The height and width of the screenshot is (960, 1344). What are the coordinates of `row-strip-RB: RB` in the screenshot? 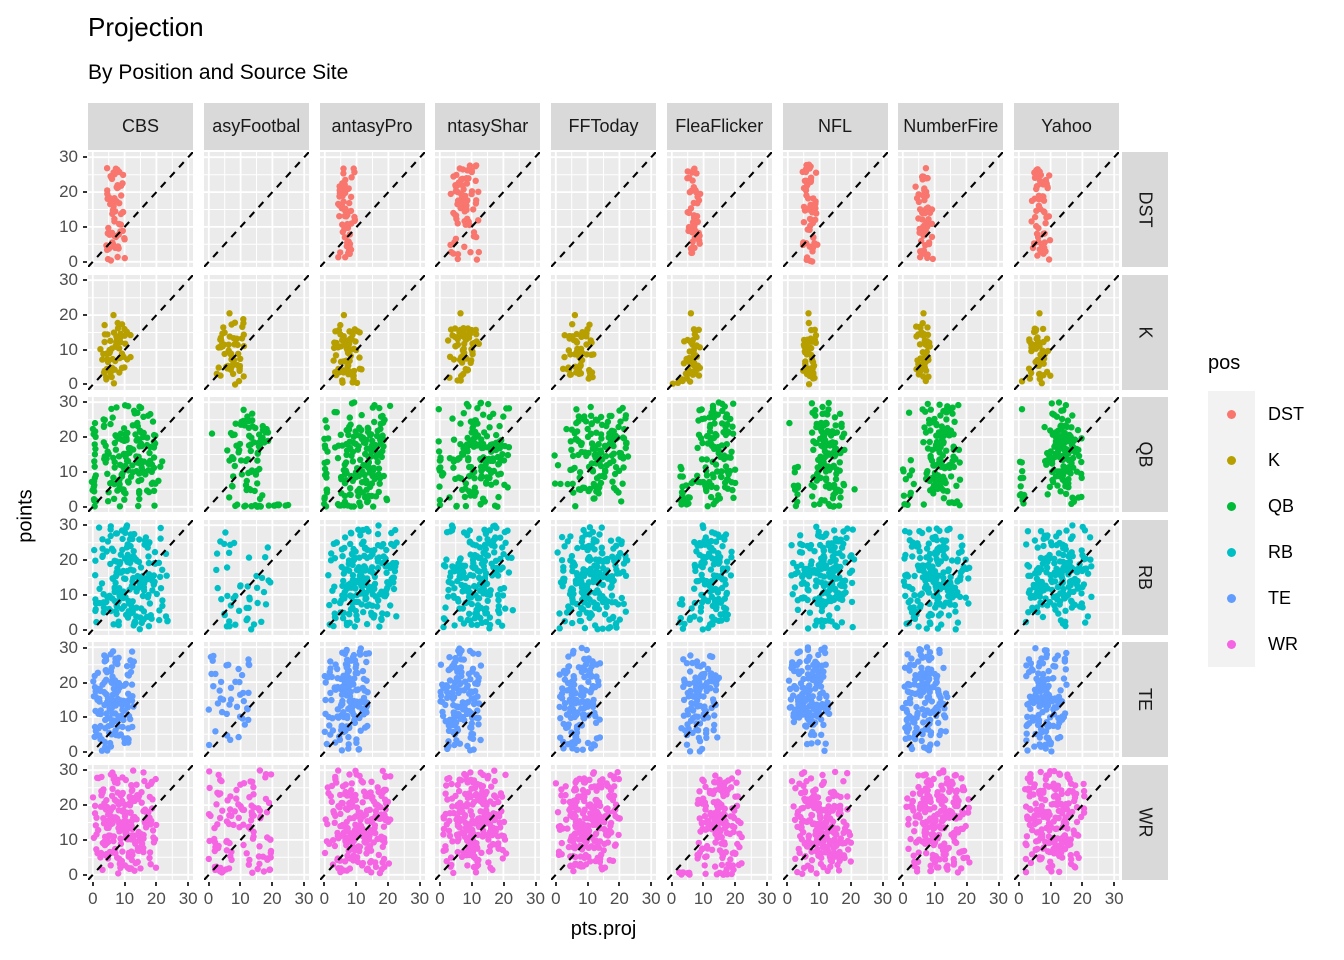 It's located at (1145, 577).